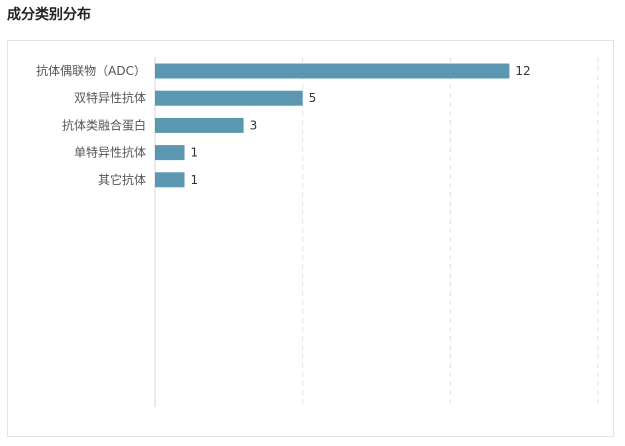 The image size is (625, 446). What do you see at coordinates (110, 152) in the screenshot?
I see `category-label-3: 单特异性抗体` at bounding box center [110, 152].